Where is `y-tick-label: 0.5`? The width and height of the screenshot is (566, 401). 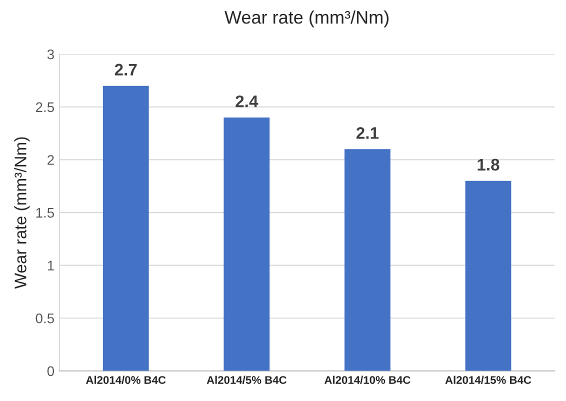 y-tick-label: 0.5 is located at coordinates (45, 318).